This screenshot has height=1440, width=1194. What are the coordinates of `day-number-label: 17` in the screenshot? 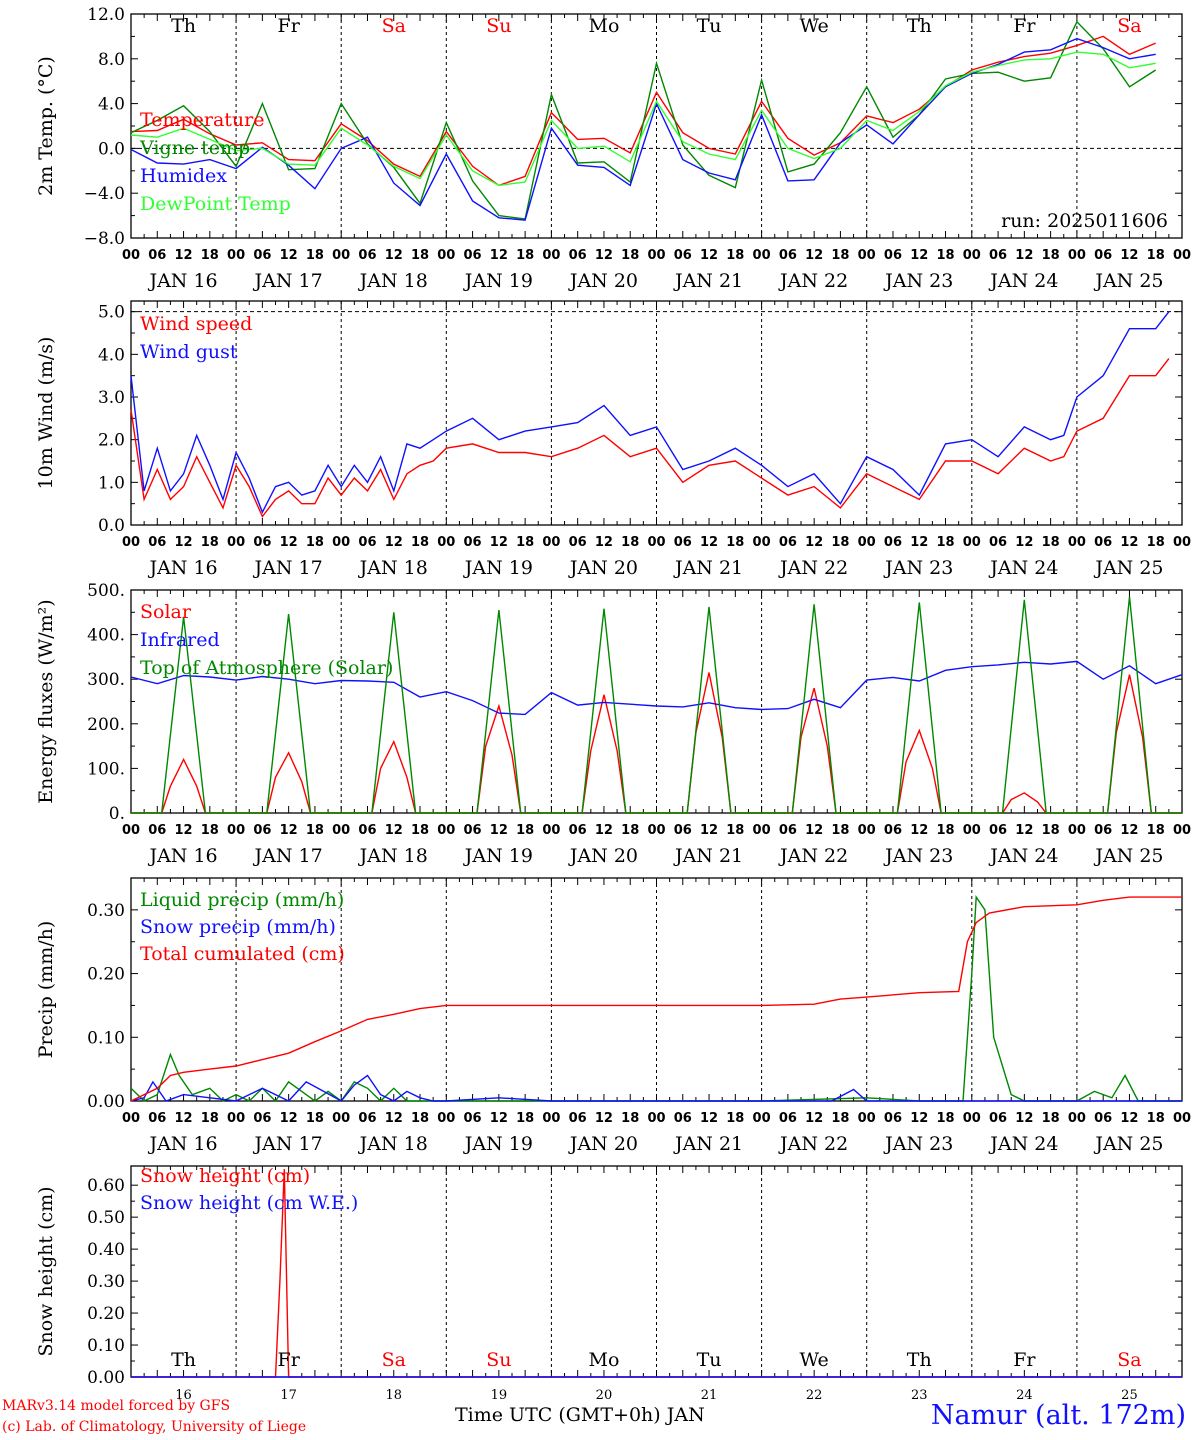 It's located at (288, 1395).